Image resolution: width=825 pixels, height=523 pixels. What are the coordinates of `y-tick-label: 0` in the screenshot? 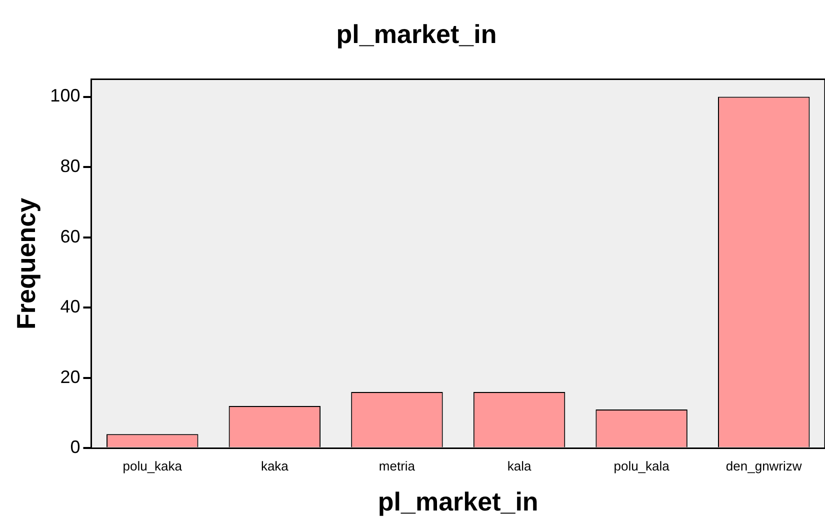 It's located at (75, 447).